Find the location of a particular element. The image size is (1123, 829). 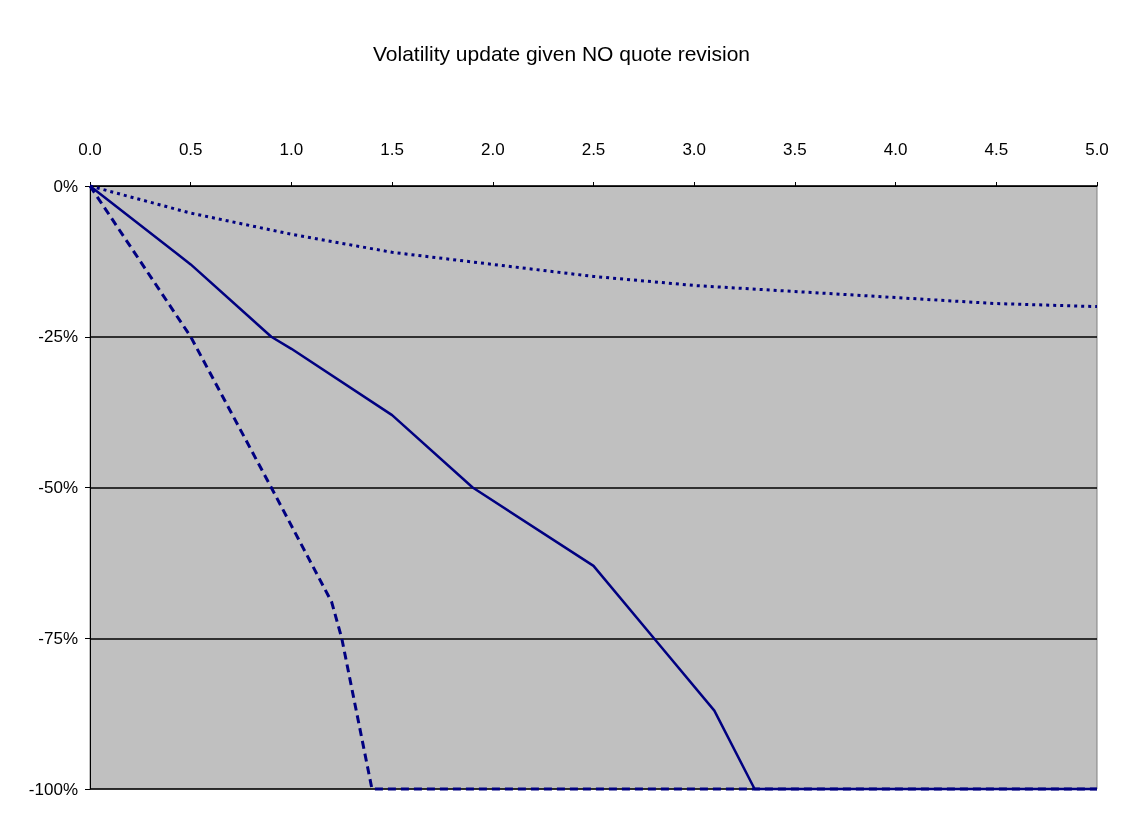

x-tick-label: 3.5 is located at coordinates (795, 149).